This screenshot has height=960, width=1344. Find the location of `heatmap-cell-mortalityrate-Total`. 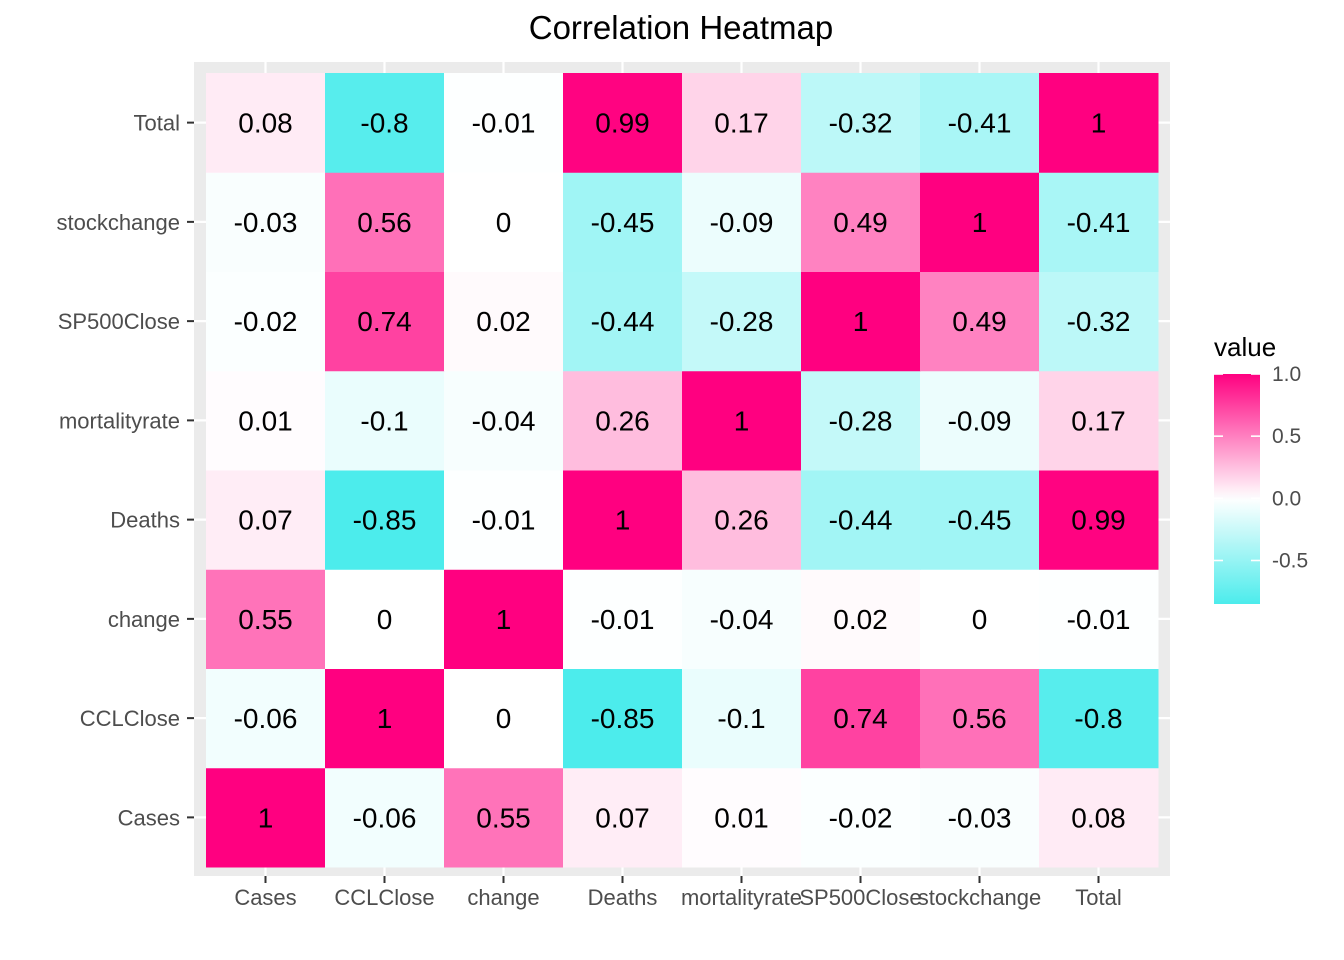

heatmap-cell-mortalityrate-Total is located at coordinates (742, 123).